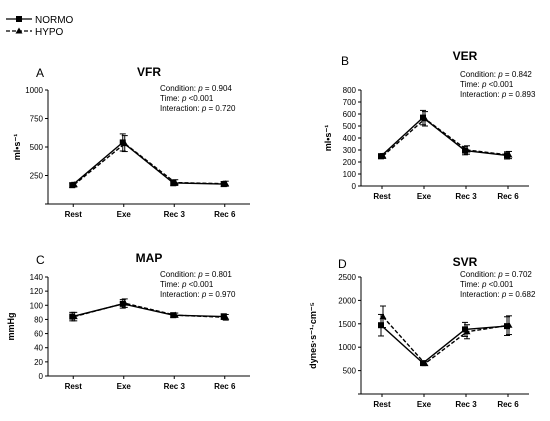 The width and height of the screenshot is (550, 421). I want to click on panel-letter: A, so click(40, 73).